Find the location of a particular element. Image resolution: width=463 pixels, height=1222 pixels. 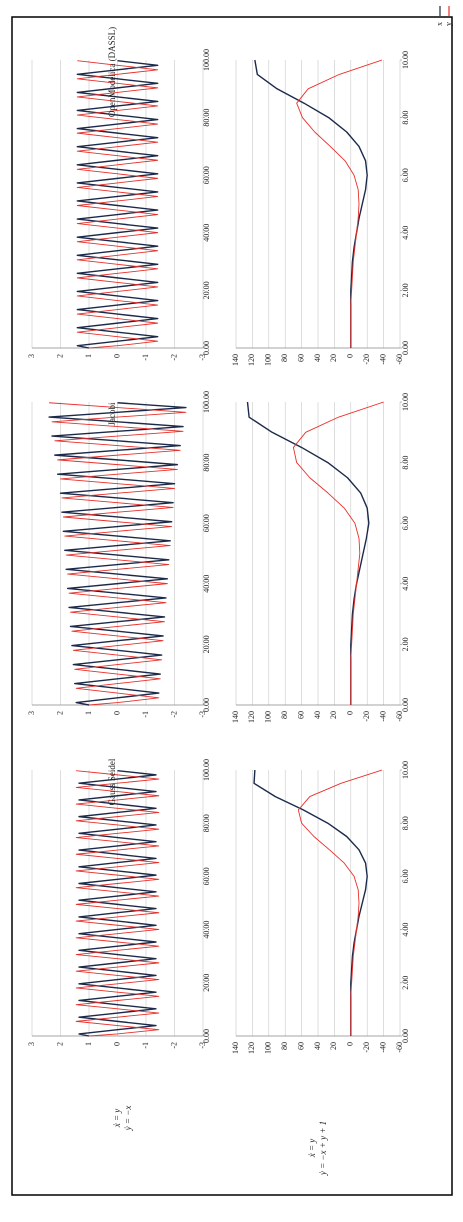

legend-label: x is located at coordinates (439, 24).